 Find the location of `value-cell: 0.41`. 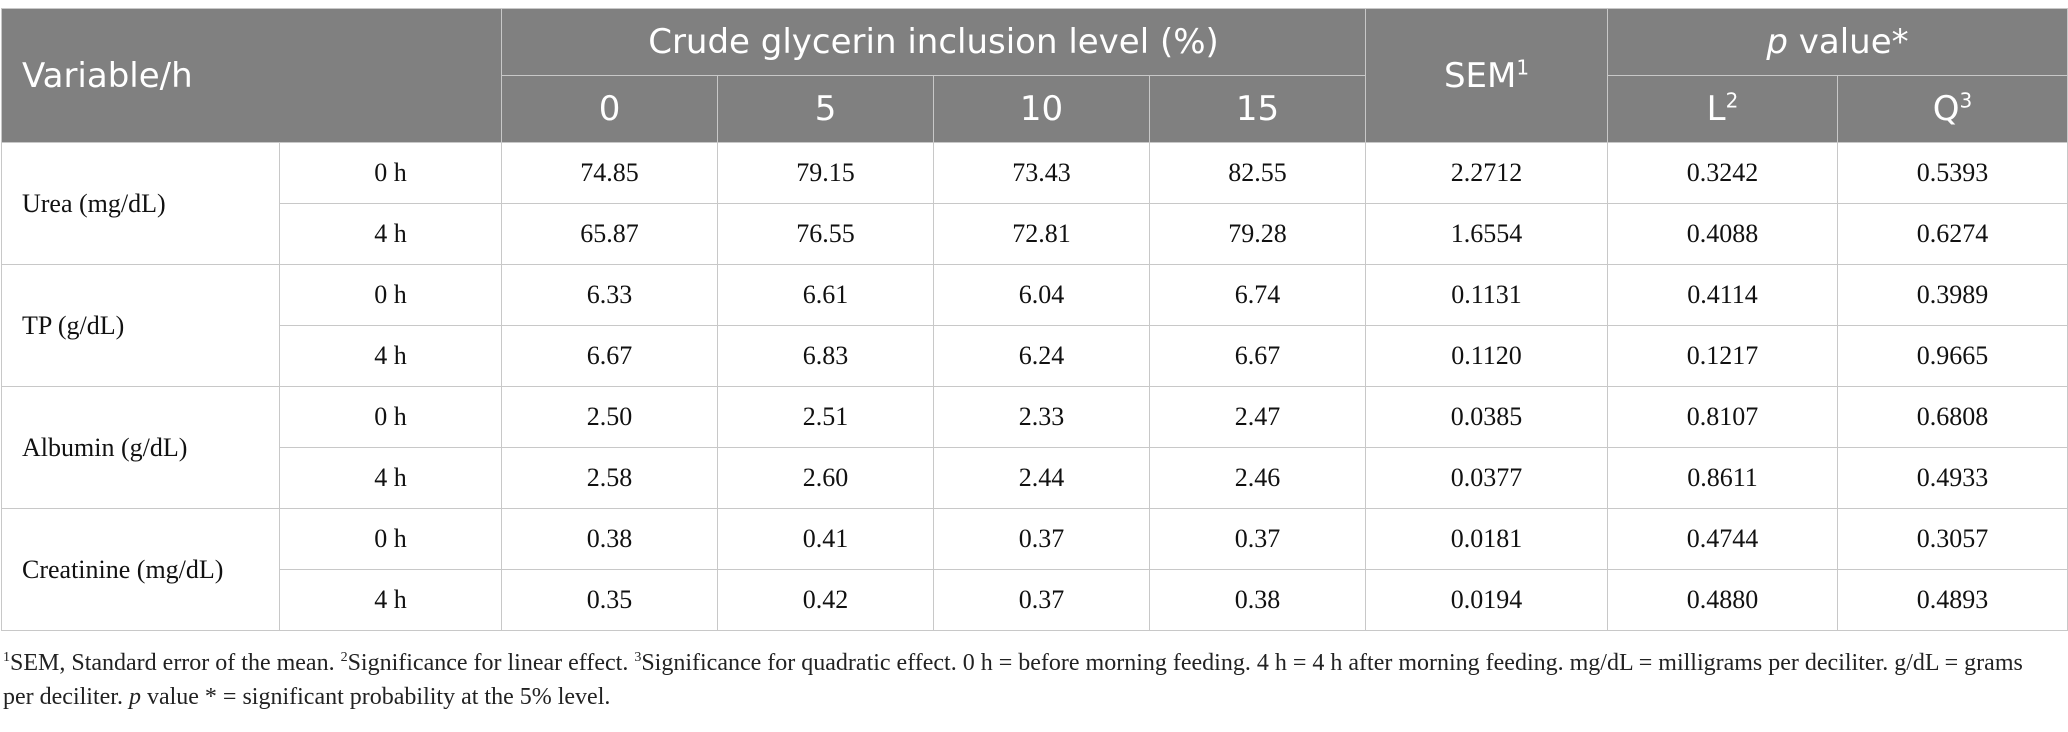

value-cell: 0.41 is located at coordinates (826, 539).